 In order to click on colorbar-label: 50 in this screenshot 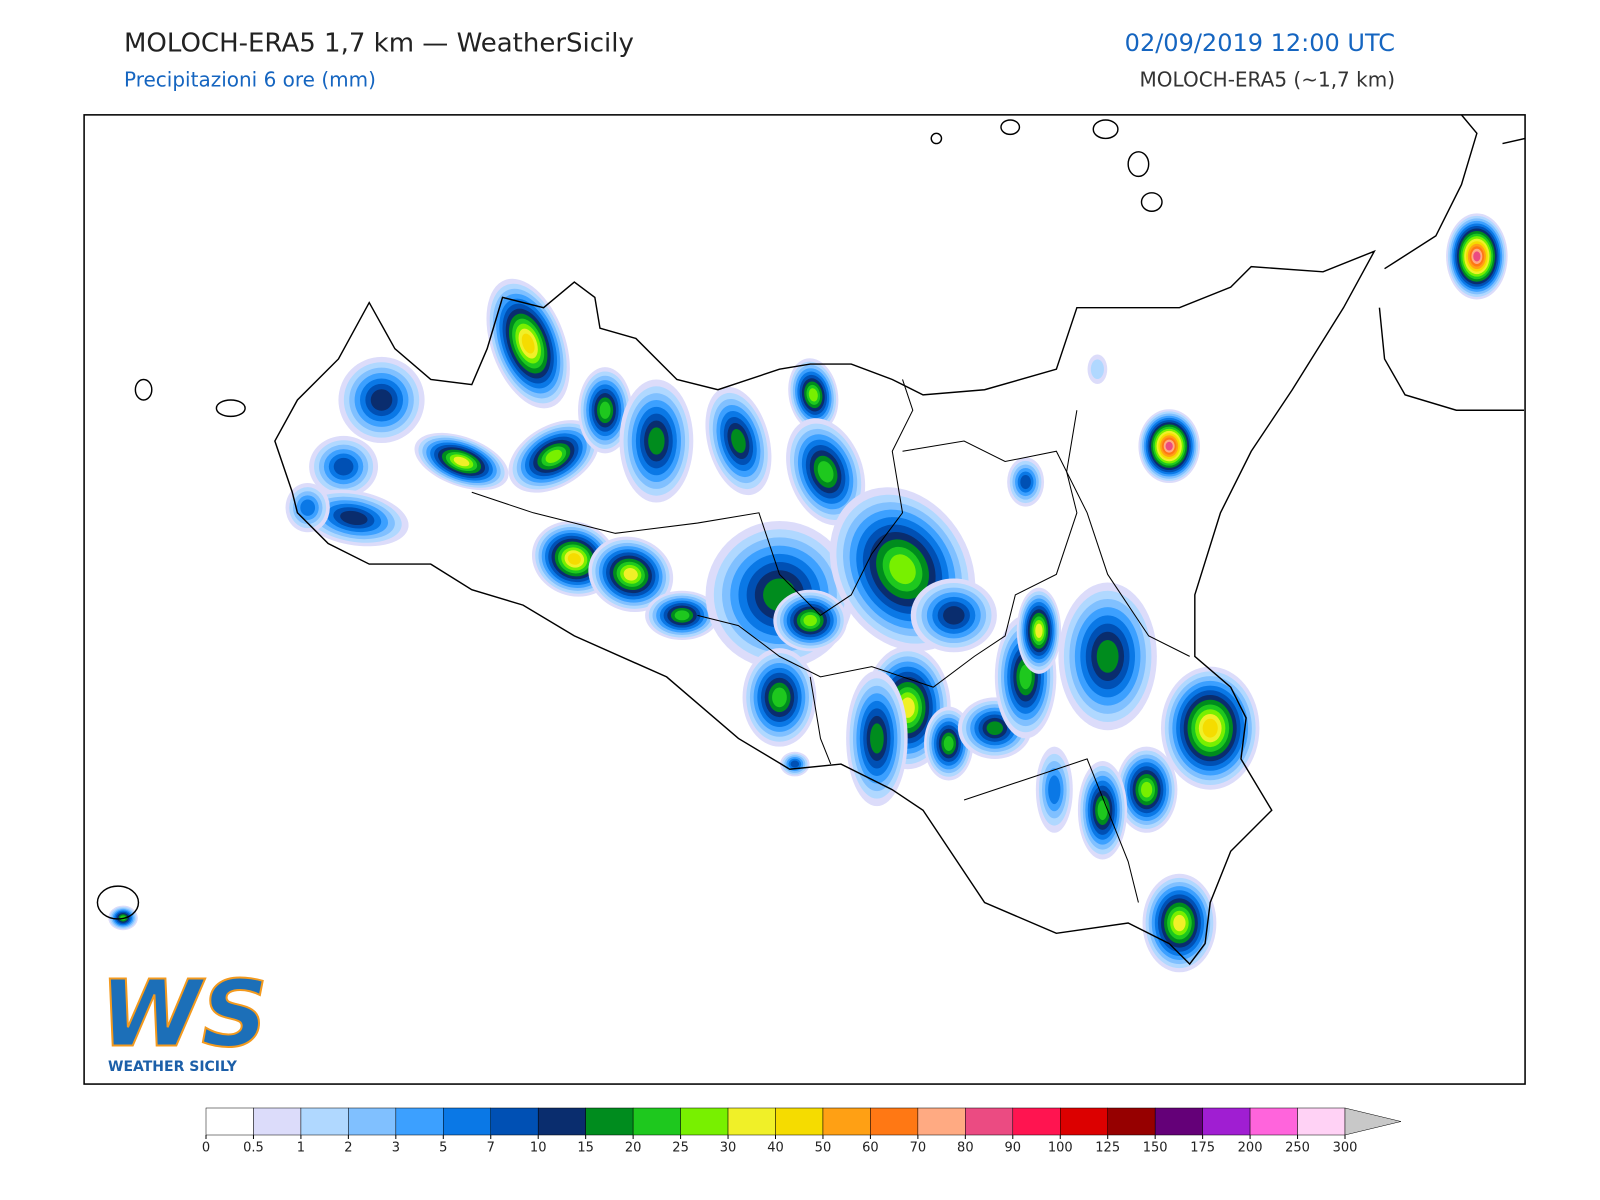, I will do `click(823, 1148)`.